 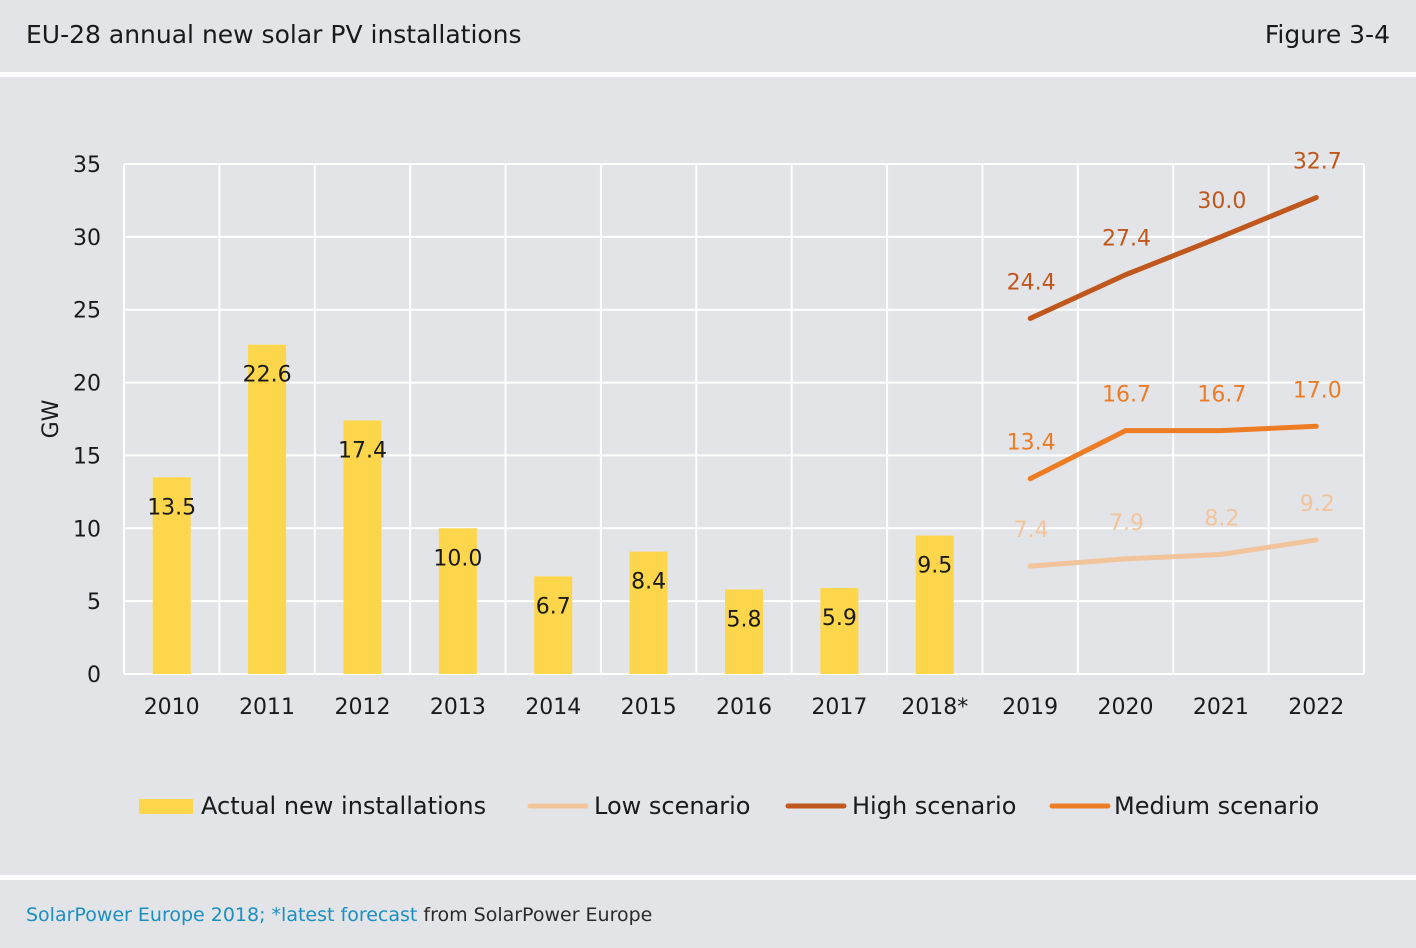 What do you see at coordinates (87, 238) in the screenshot?
I see `y-tick-label: 30` at bounding box center [87, 238].